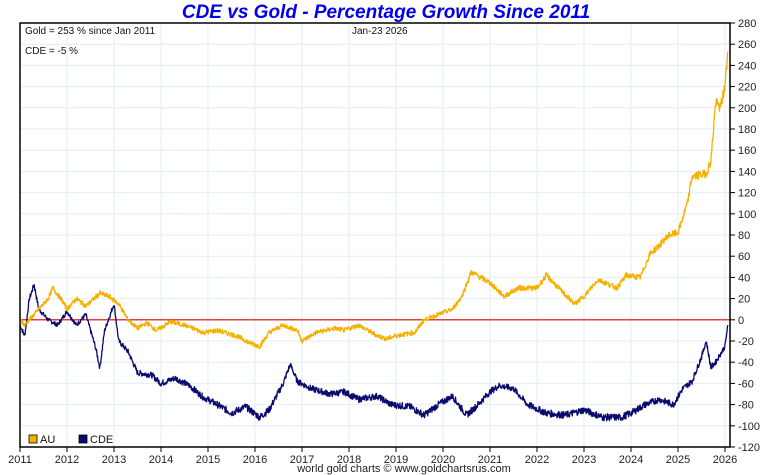 This screenshot has height=475, width=772. Describe the element at coordinates (47, 440) in the screenshot. I see `legend-label-au: AU` at that location.